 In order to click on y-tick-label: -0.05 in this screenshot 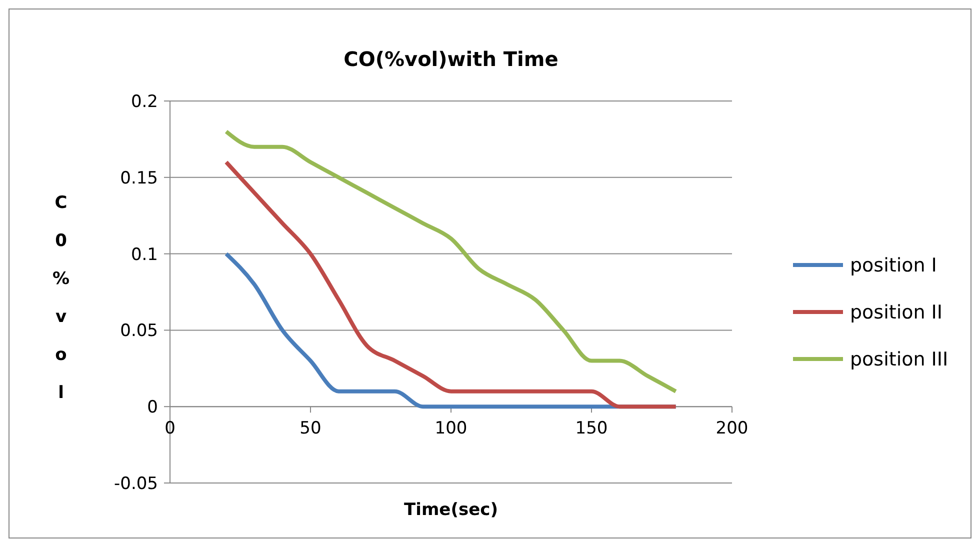, I will do `click(136, 484)`.